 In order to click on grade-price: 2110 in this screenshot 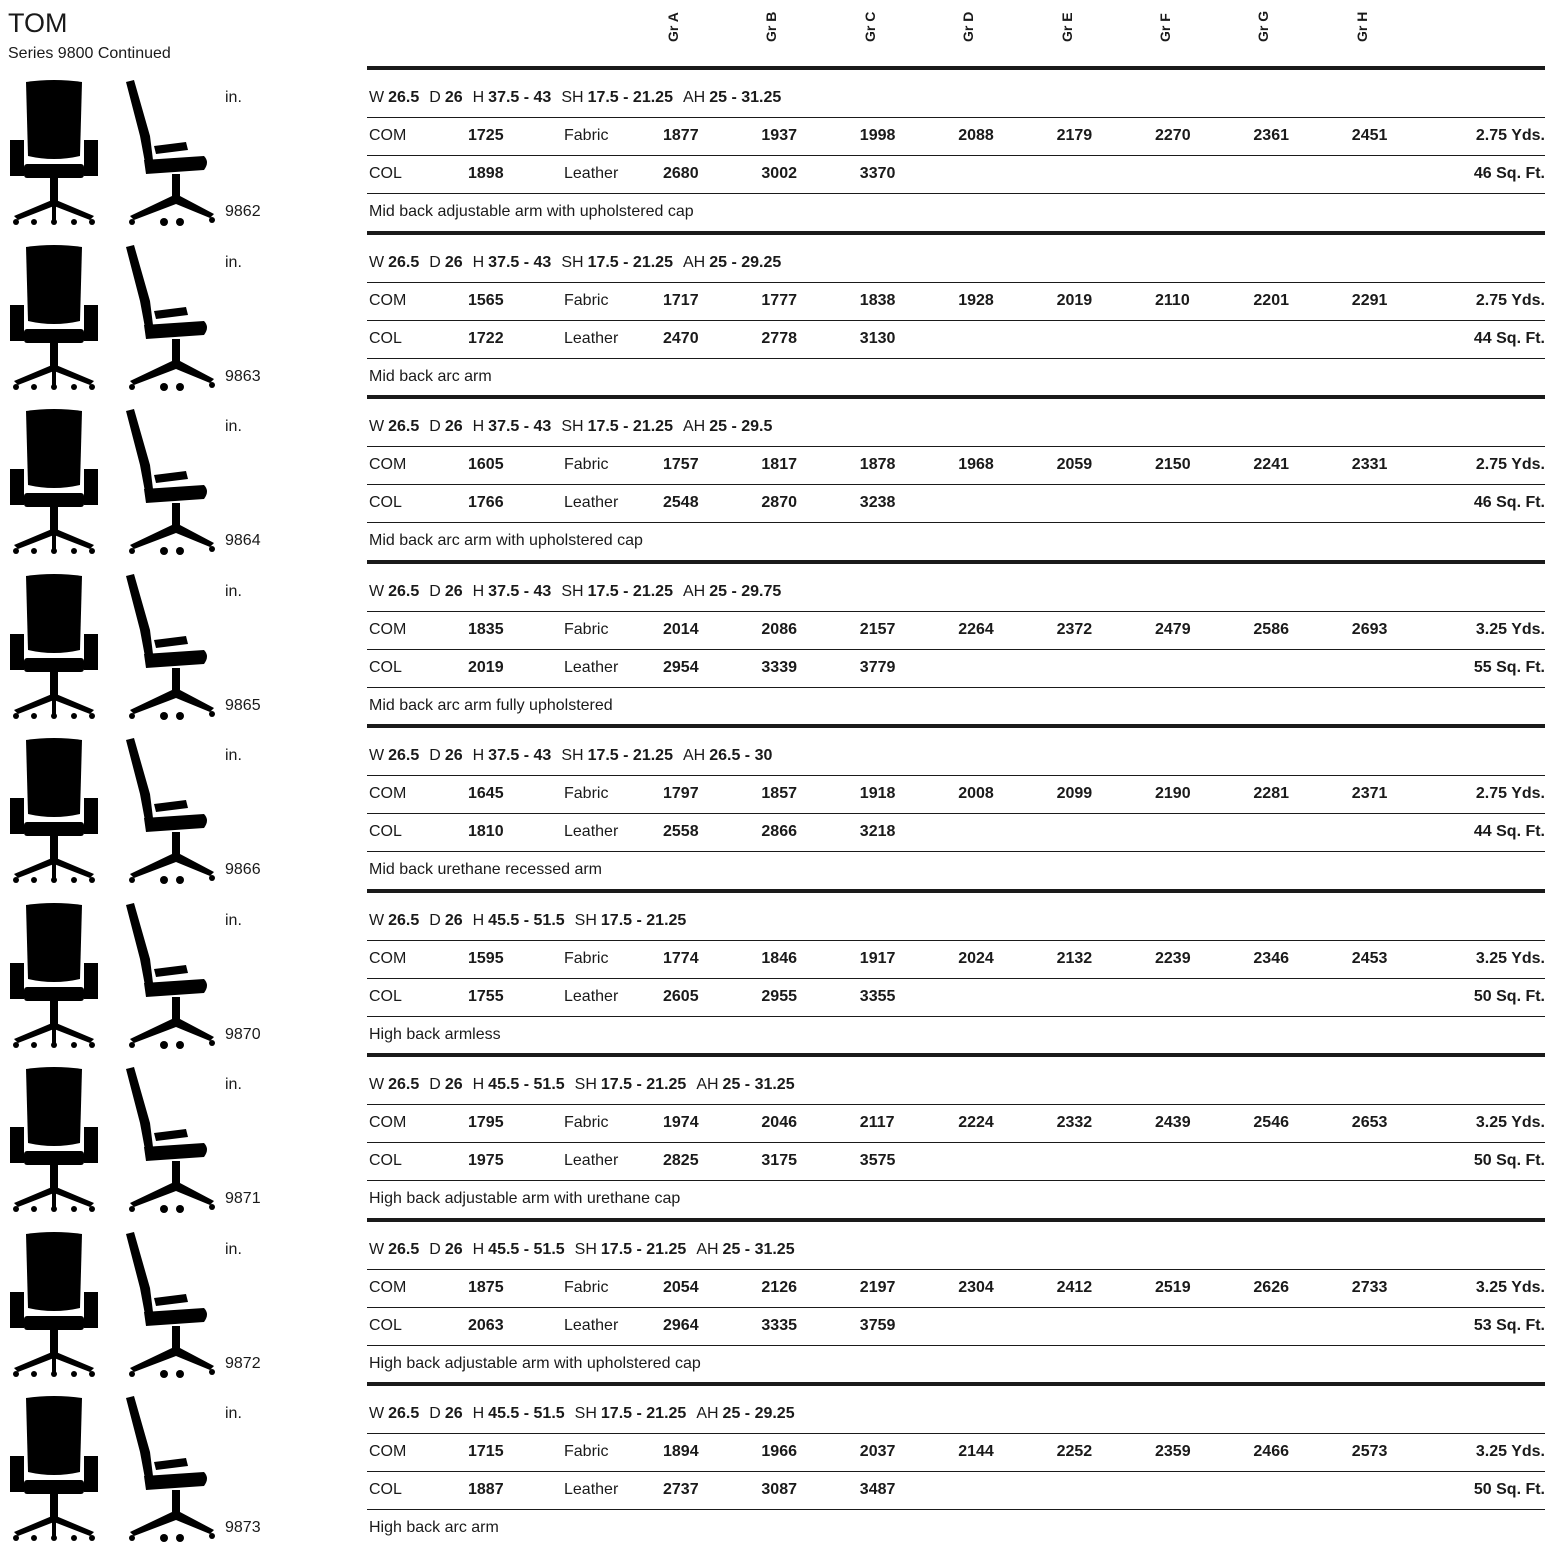, I will do `click(1172, 300)`.